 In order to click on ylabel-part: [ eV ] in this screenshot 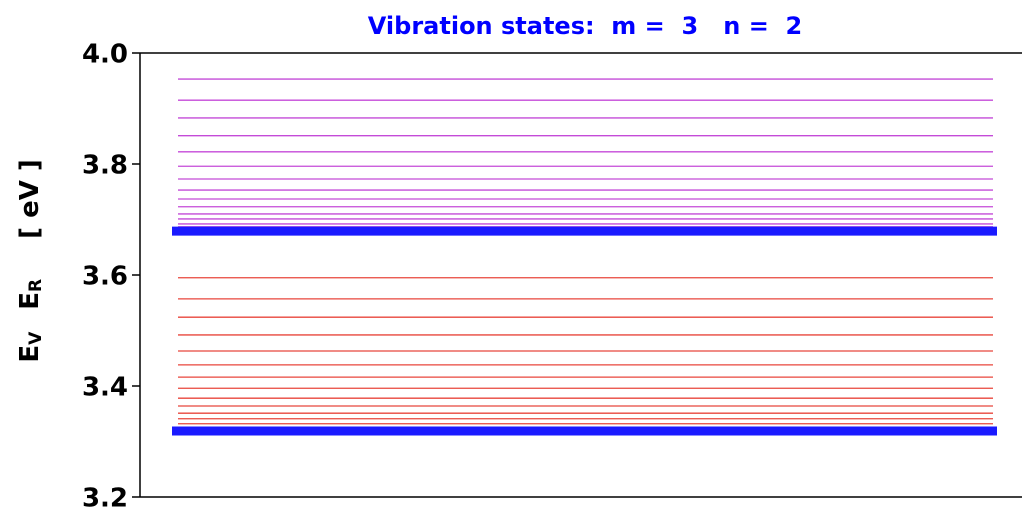, I will do `click(30, 199)`.